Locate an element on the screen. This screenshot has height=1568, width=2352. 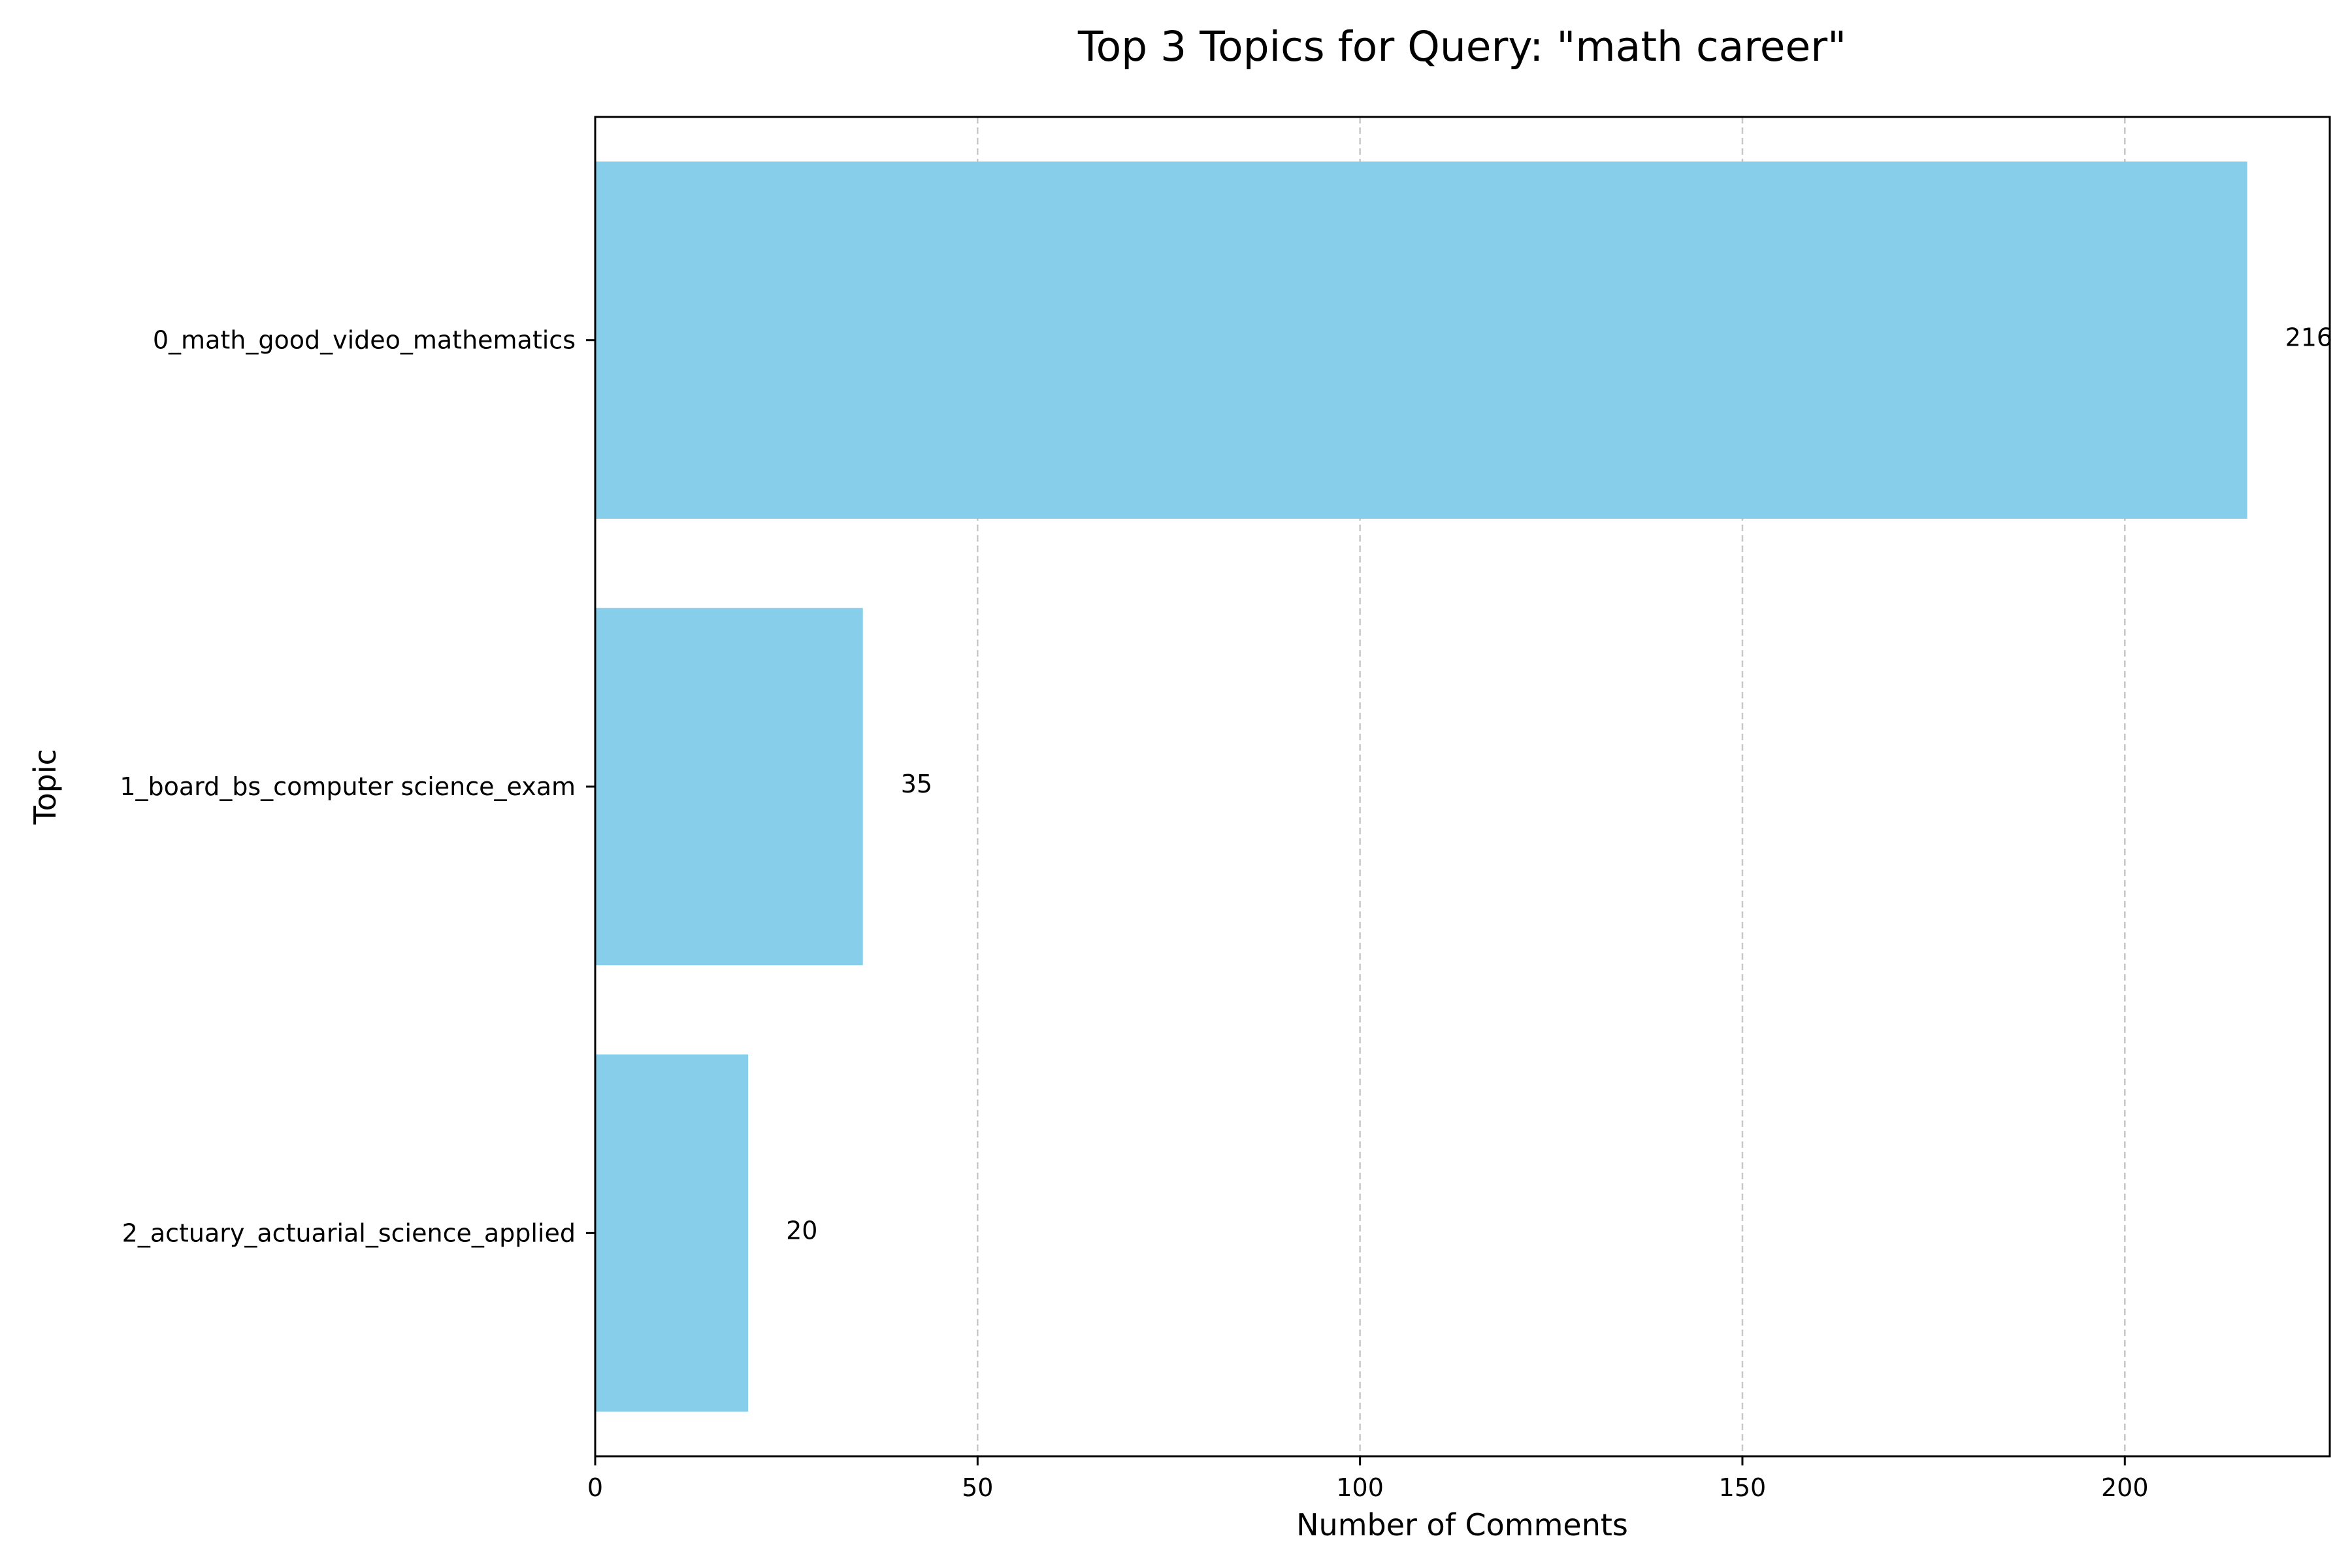
bar-value-label: 216 is located at coordinates (2309, 337).